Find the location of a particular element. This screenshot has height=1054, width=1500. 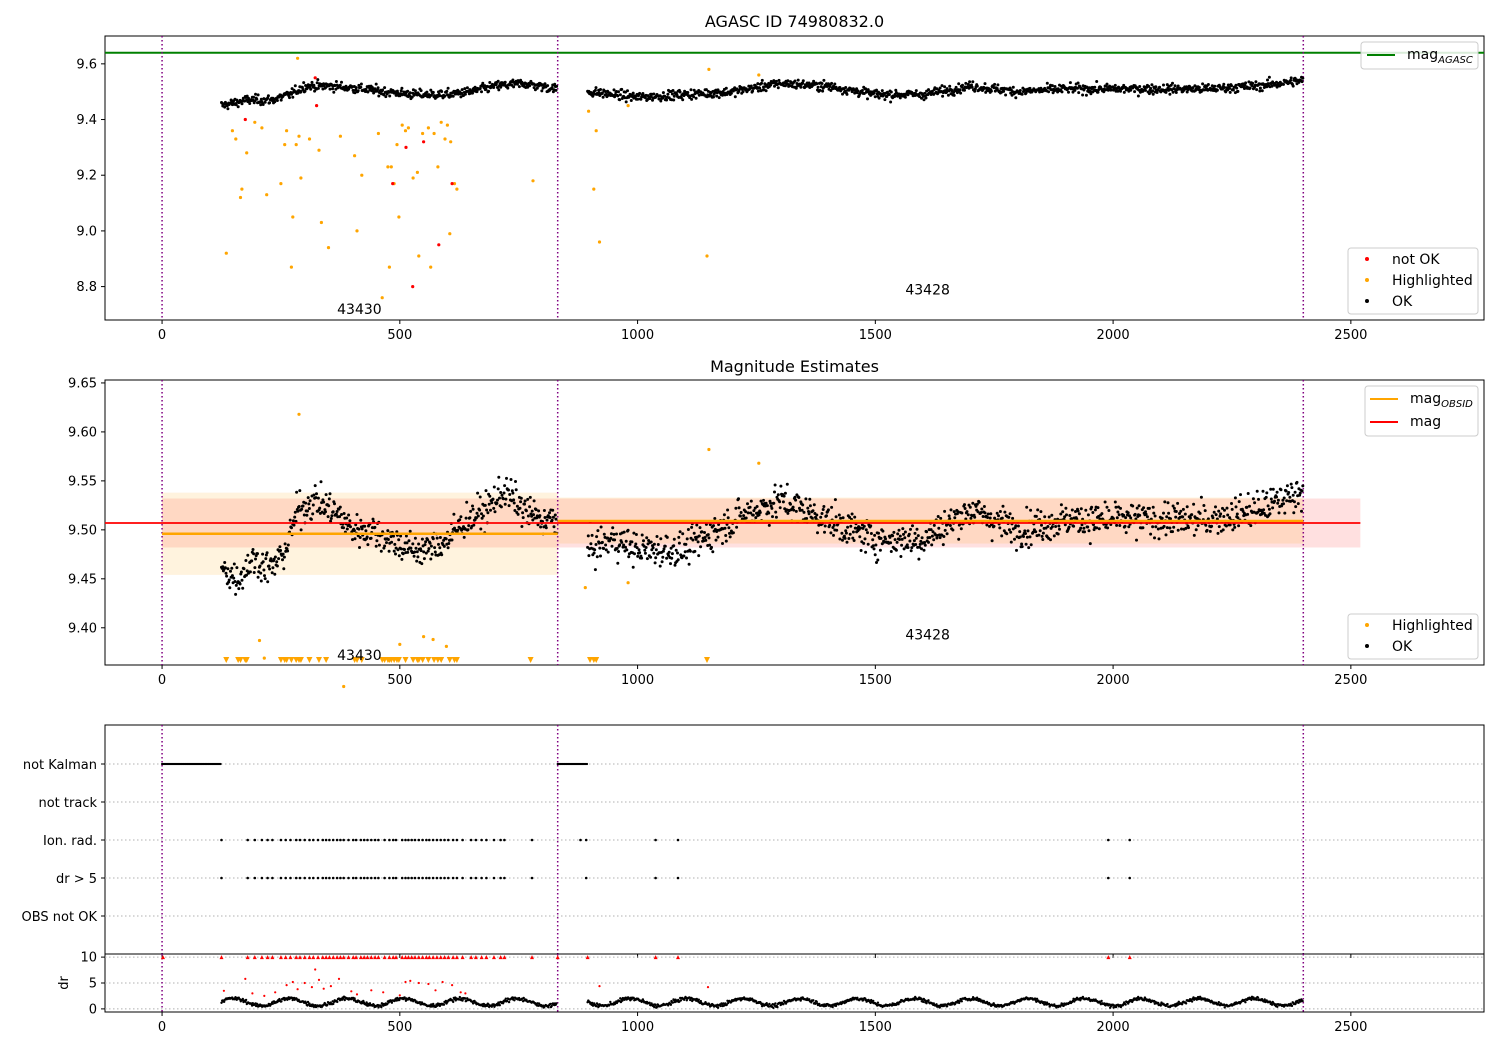

y-tick-label: 9.0 is located at coordinates (86, 231).